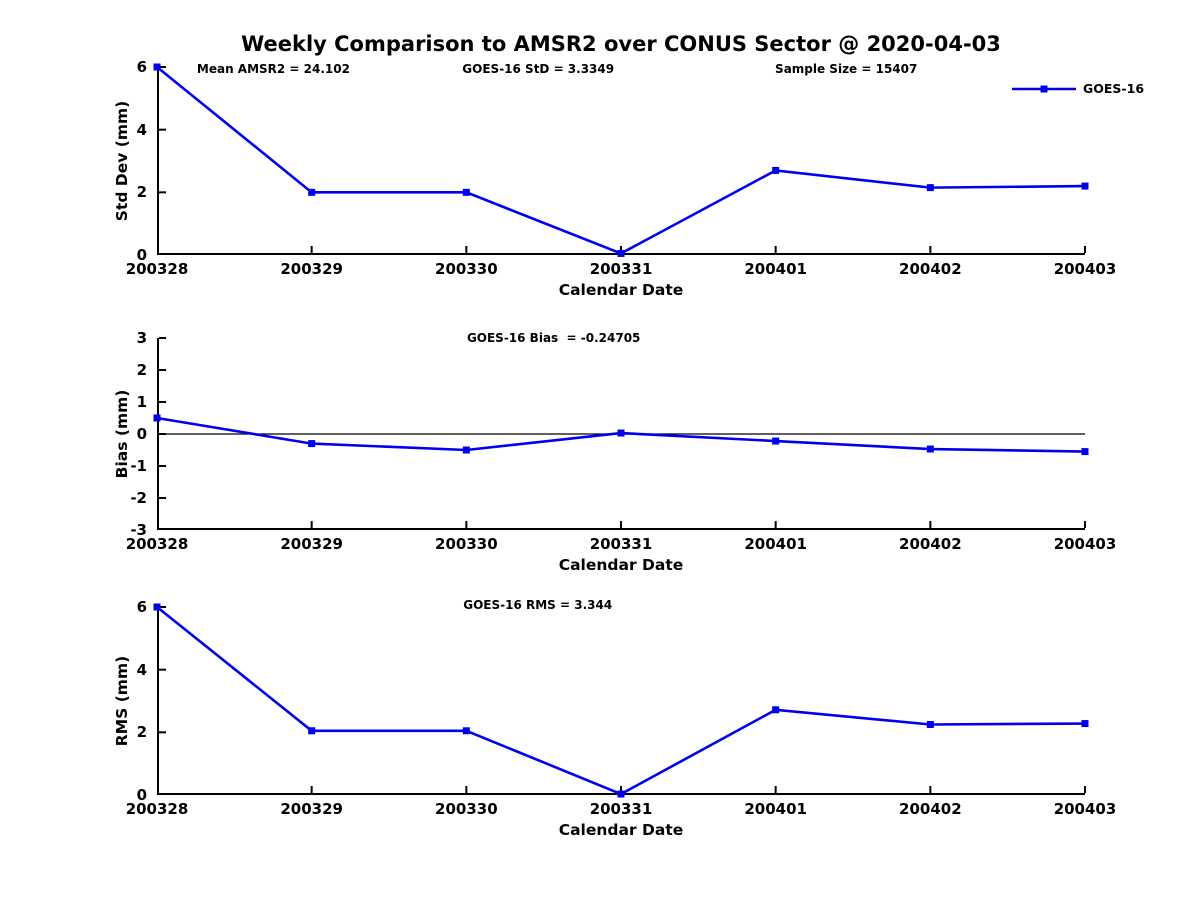 This screenshot has width=1200, height=900. I want to click on legend-line-marker-icon, so click(1044, 89).